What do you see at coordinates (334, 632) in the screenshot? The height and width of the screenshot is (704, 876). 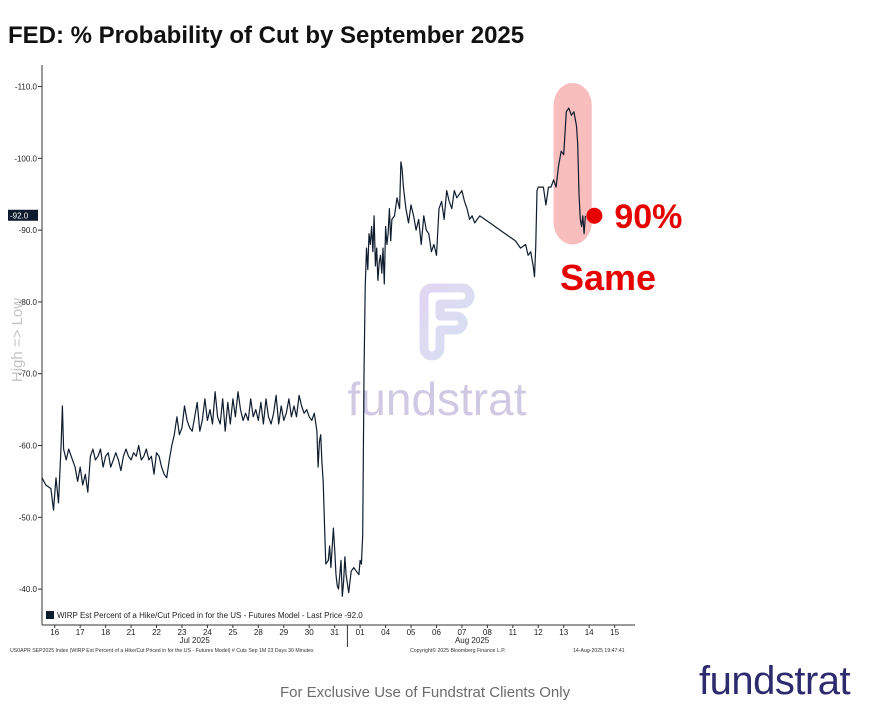 I see `x-tick-label: 31` at bounding box center [334, 632].